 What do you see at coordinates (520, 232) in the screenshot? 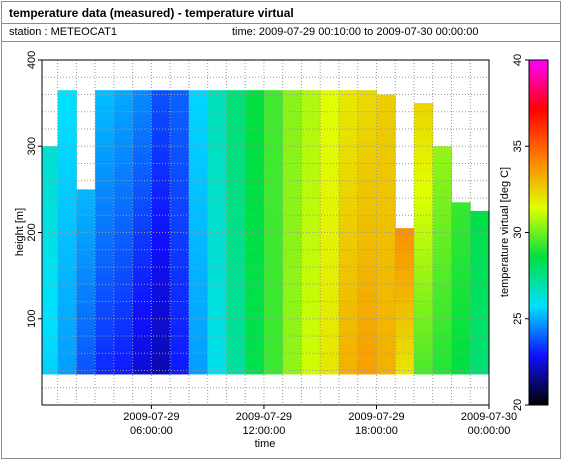
I see `colorbar-axis: 20 25 30 35 40` at bounding box center [520, 232].